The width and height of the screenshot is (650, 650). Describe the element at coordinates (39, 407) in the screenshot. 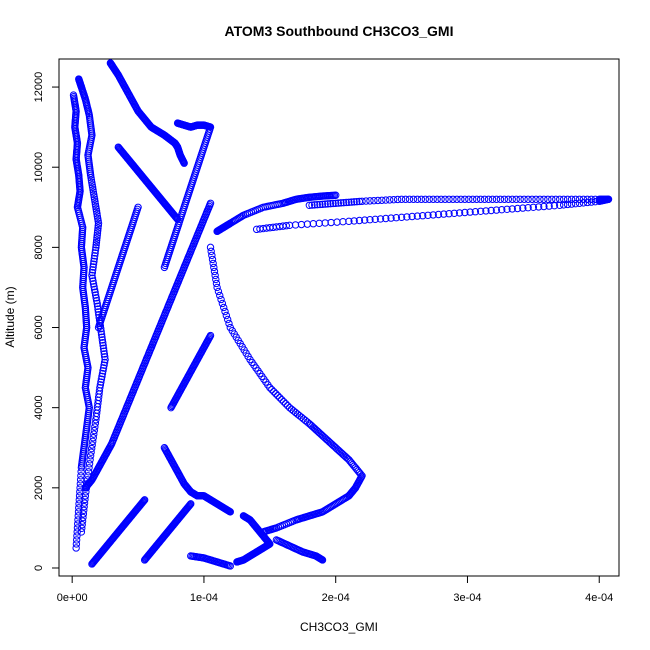

I see `y-tick-label: 4000` at that location.